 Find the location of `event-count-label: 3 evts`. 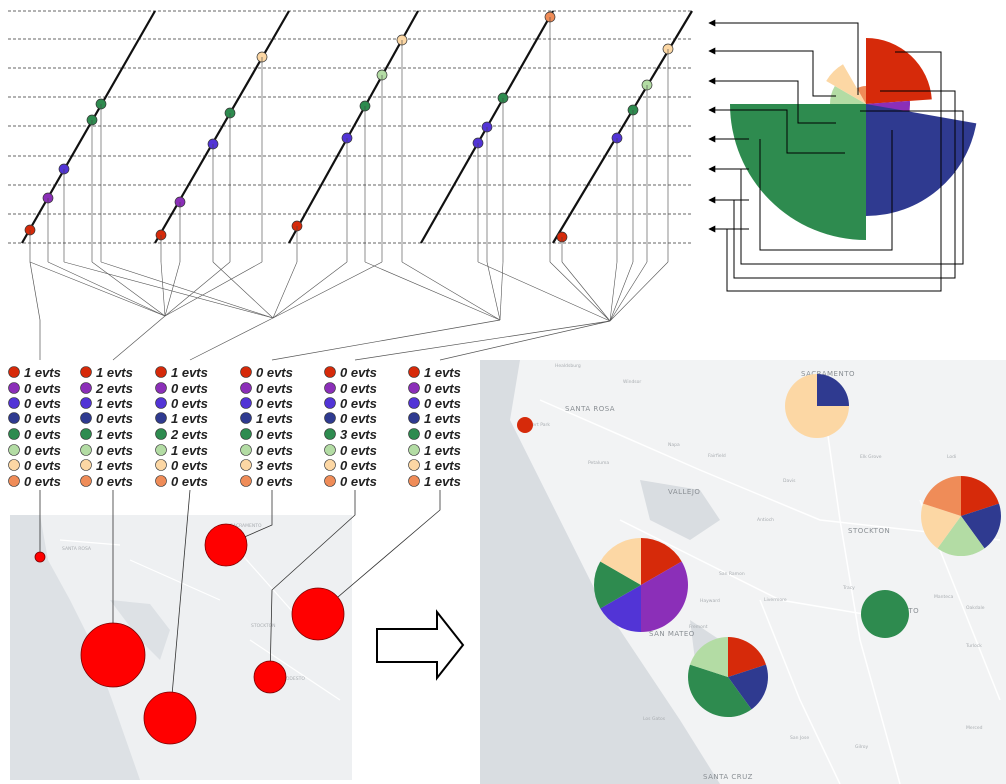

event-count-label: 3 evts is located at coordinates (274, 465).